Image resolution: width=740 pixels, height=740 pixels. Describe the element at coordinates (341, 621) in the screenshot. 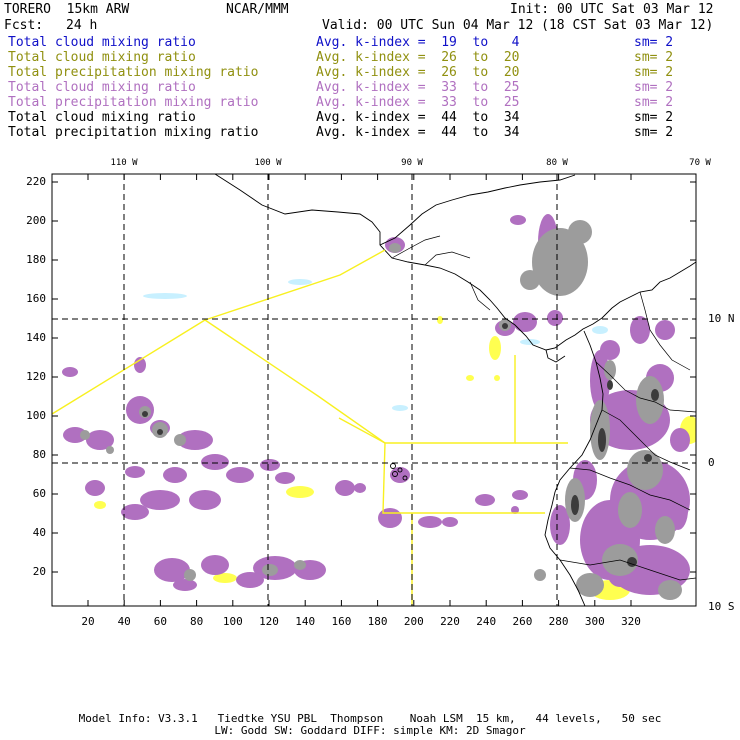

I see `x-tick-label: 160` at that location.